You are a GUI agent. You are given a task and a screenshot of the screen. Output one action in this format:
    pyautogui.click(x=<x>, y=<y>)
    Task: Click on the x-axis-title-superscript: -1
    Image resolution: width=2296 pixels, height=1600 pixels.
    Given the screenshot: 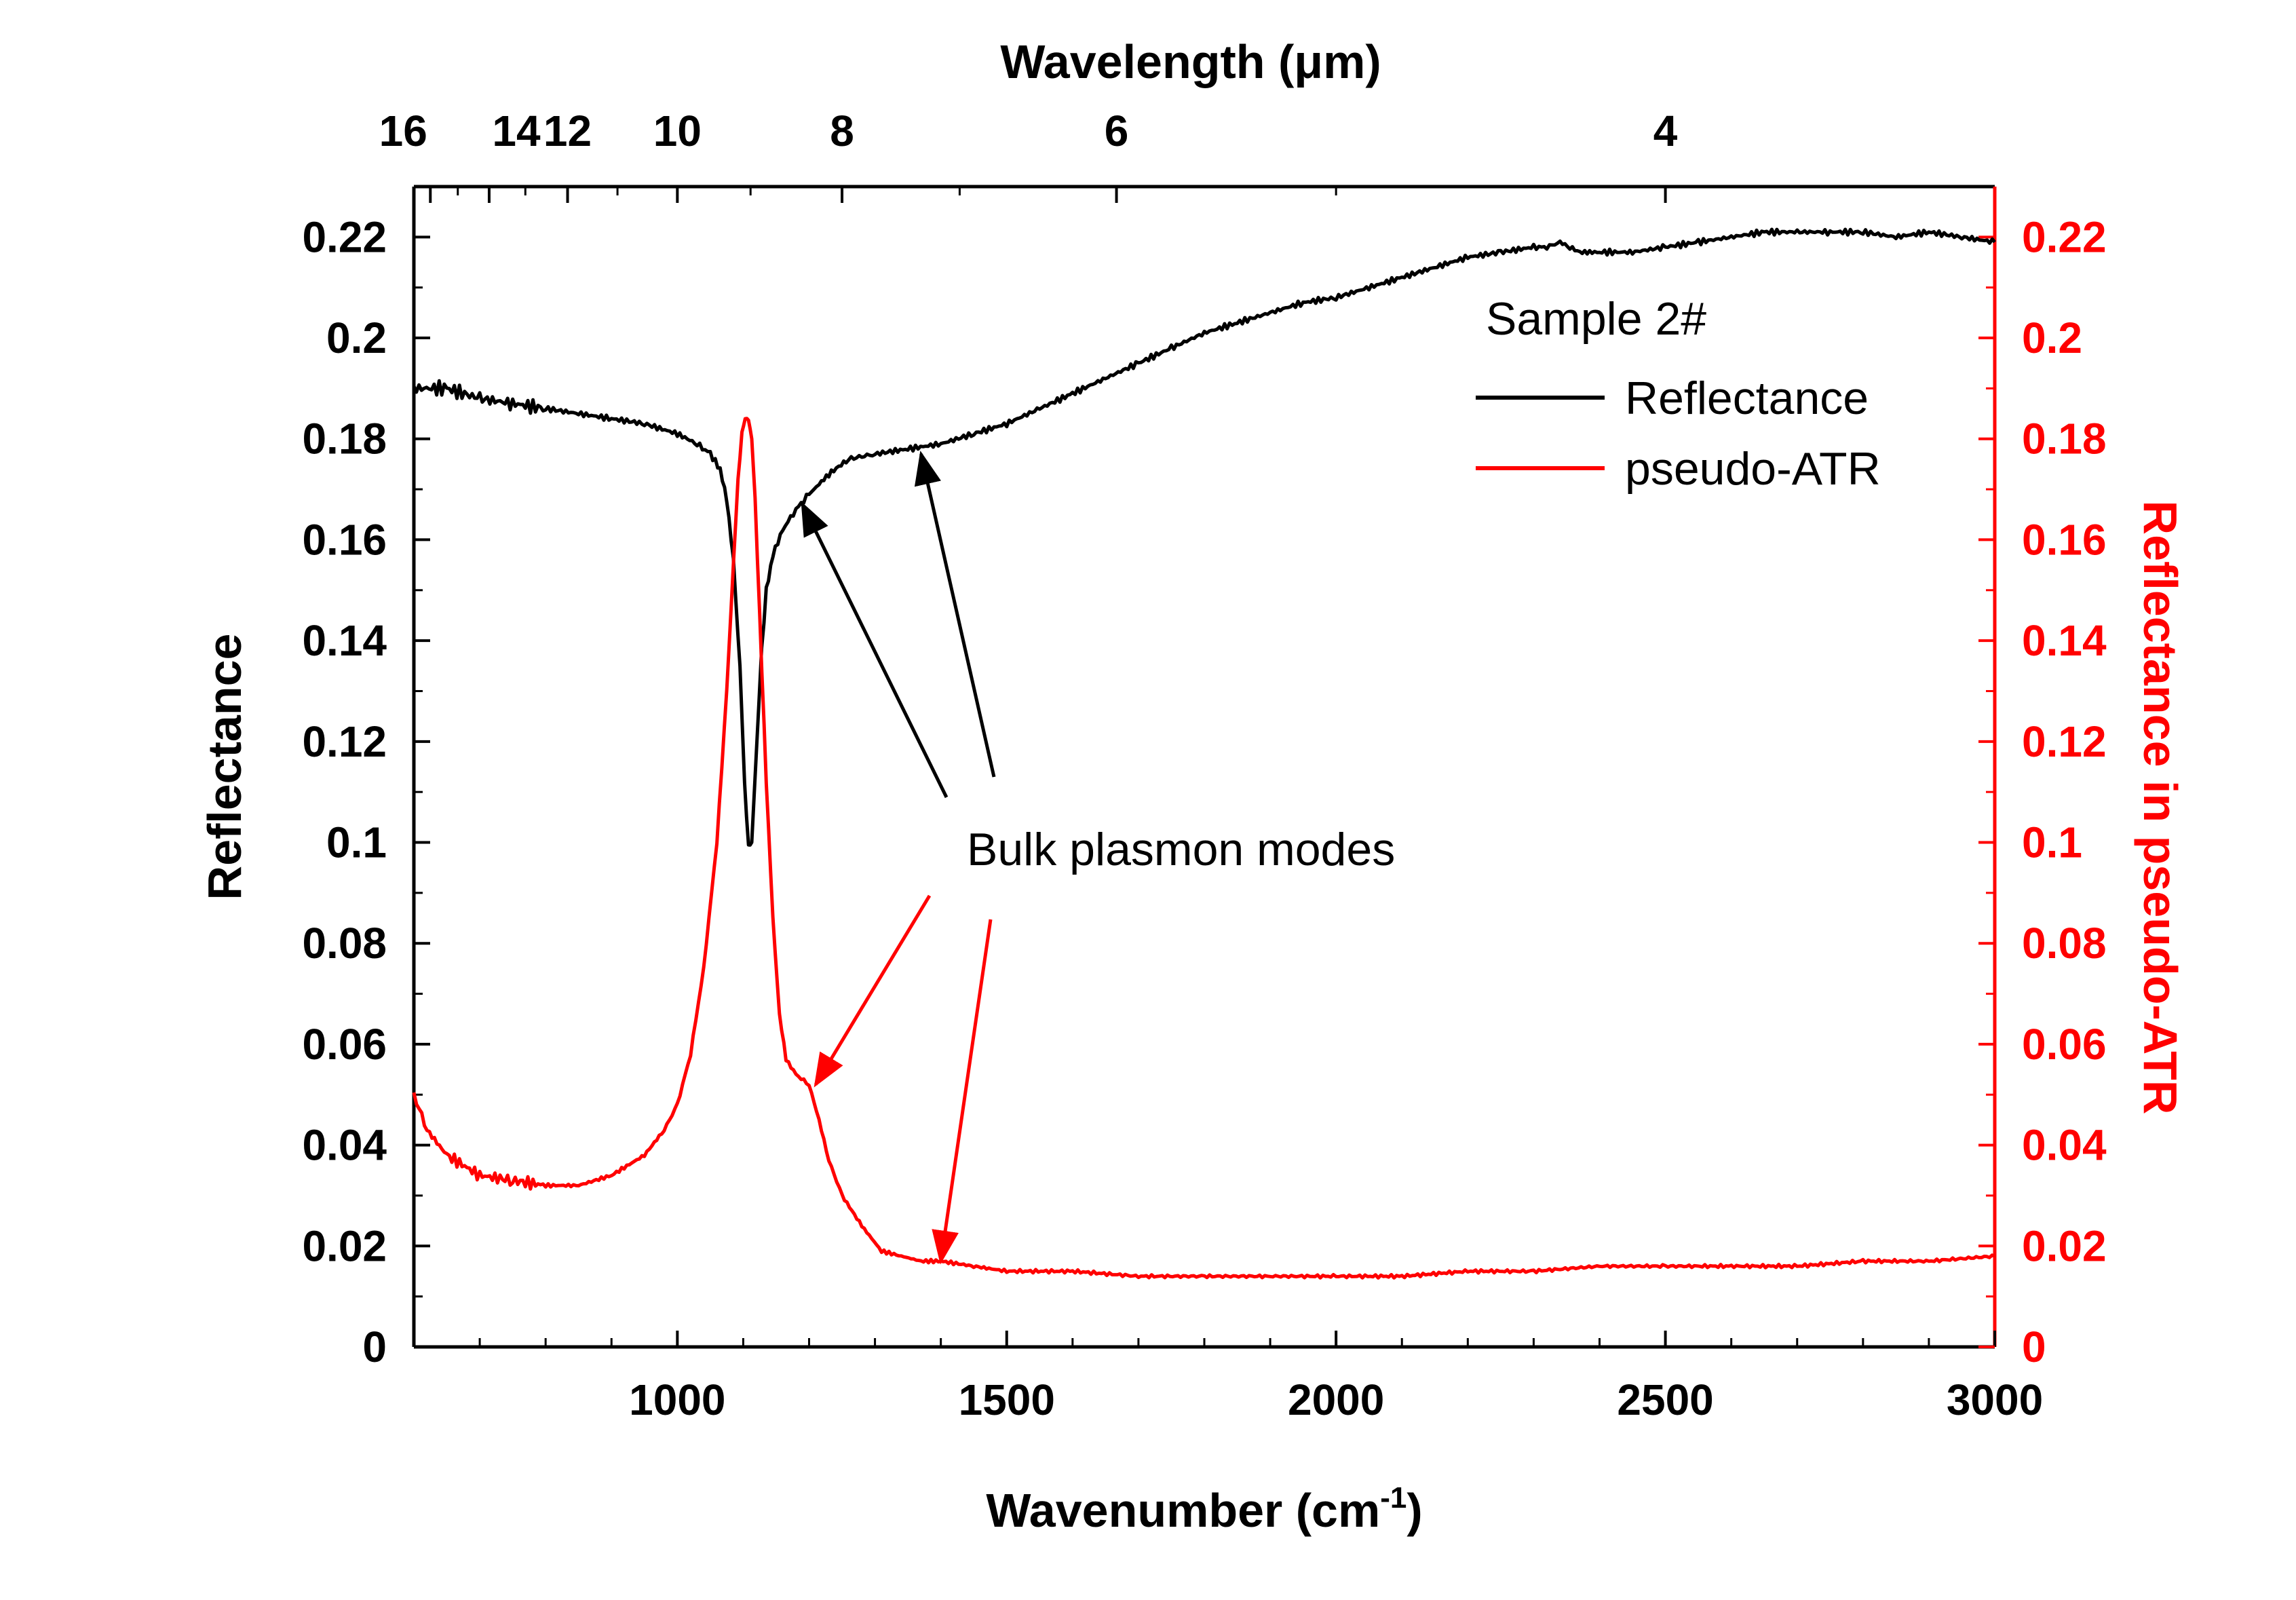 What is the action you would take?
    pyautogui.click(x=1394, y=1498)
    